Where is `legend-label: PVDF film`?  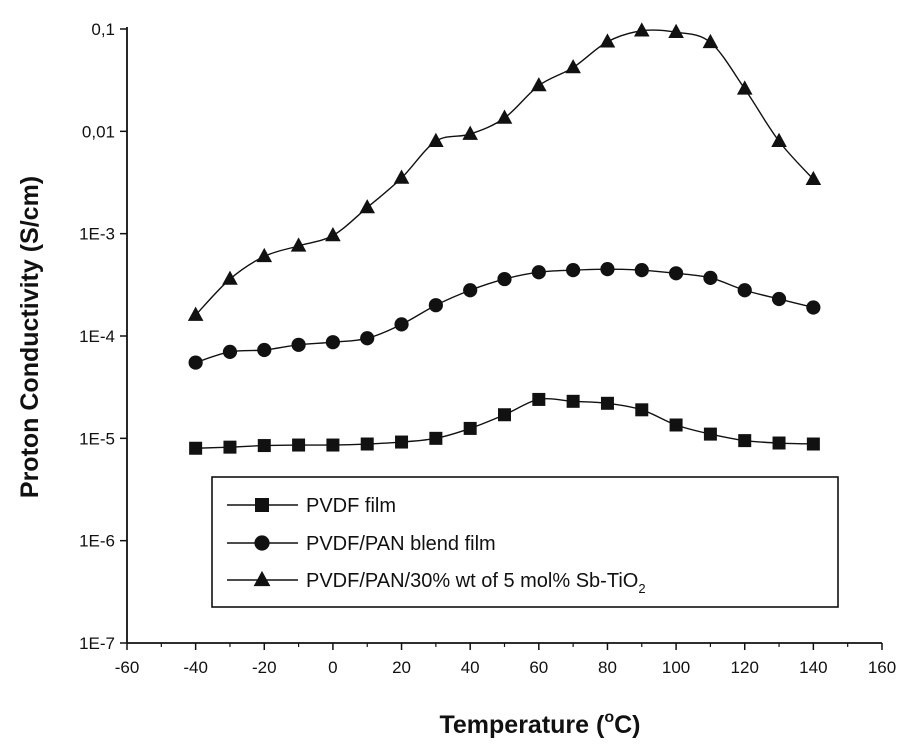 legend-label: PVDF film is located at coordinates (351, 506).